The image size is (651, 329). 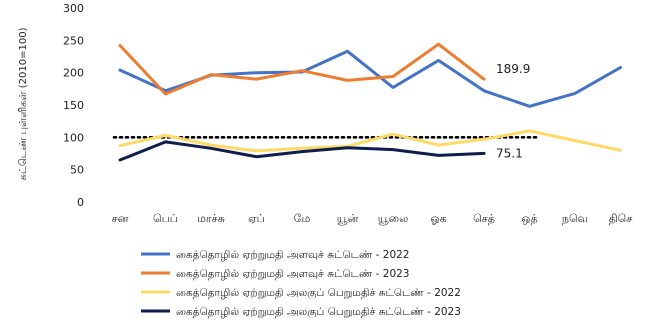 What do you see at coordinates (73, 73) in the screenshot?
I see `y-tick-label: 200` at bounding box center [73, 73].